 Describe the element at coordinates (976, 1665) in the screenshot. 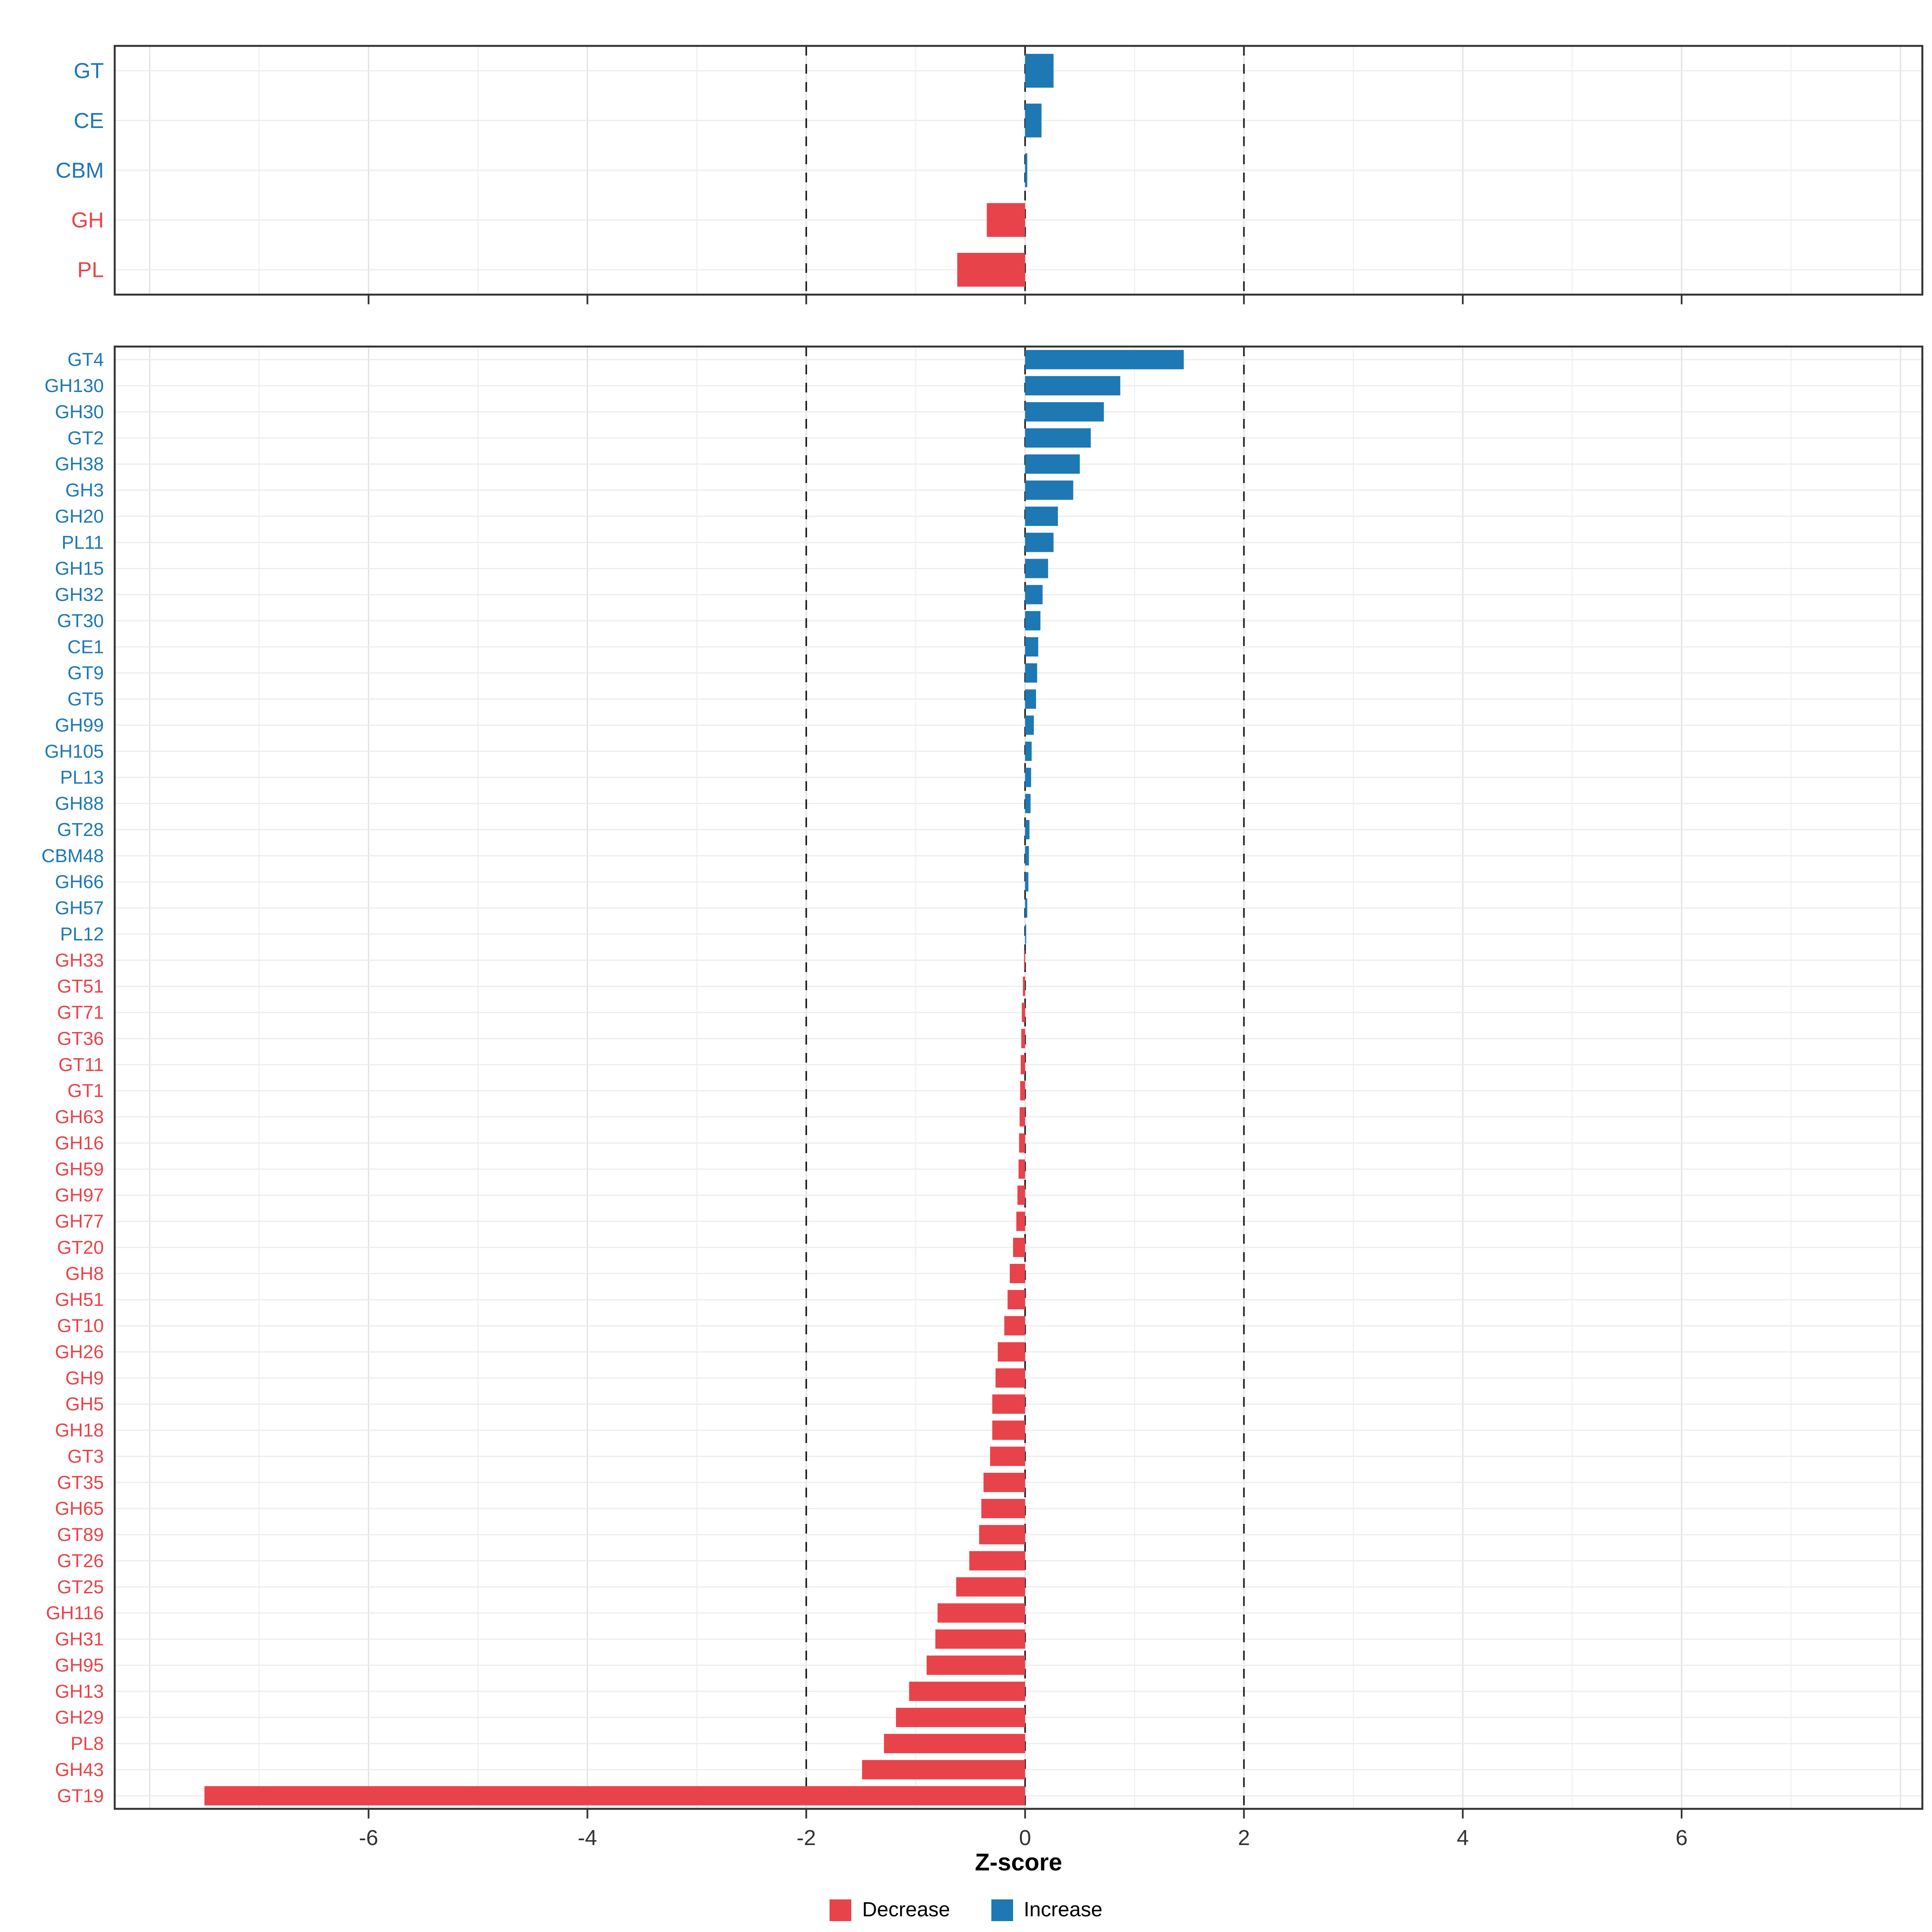

I see `bar-GH95` at that location.